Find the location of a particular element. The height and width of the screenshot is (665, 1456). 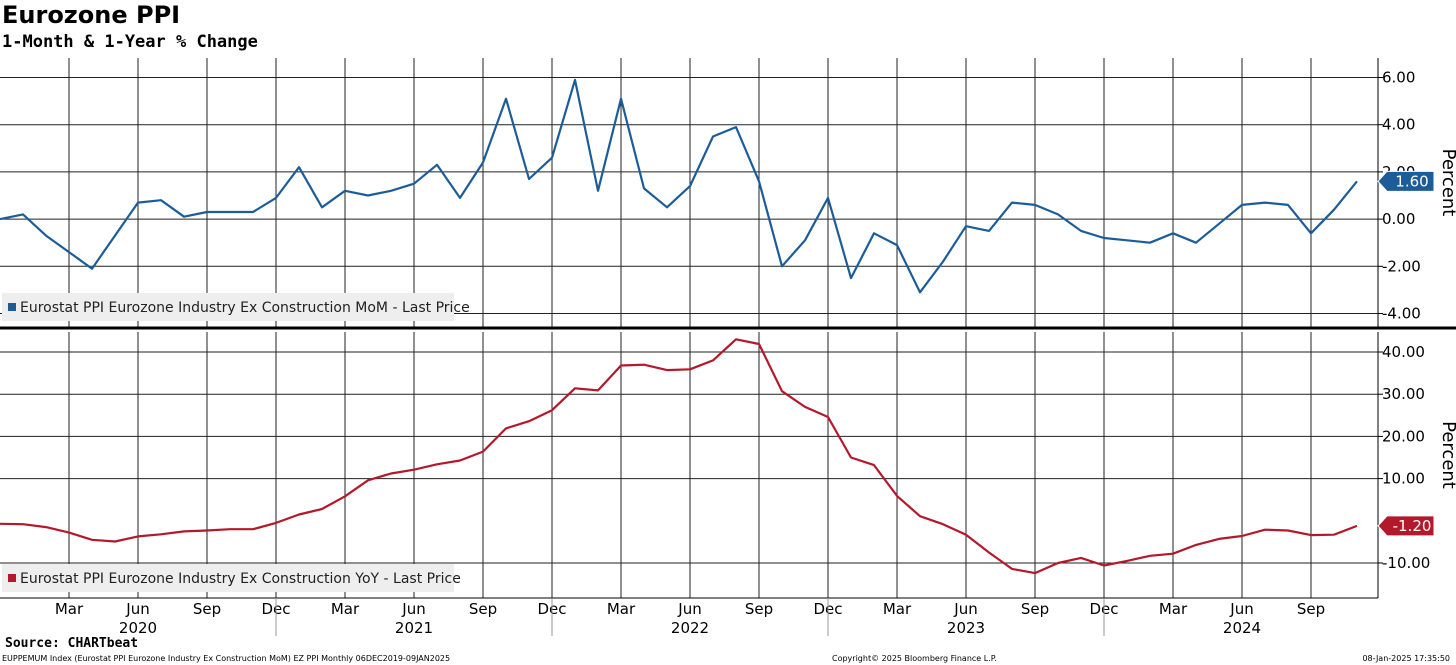

y-tick-label: 6.00 is located at coordinates (1398, 78).